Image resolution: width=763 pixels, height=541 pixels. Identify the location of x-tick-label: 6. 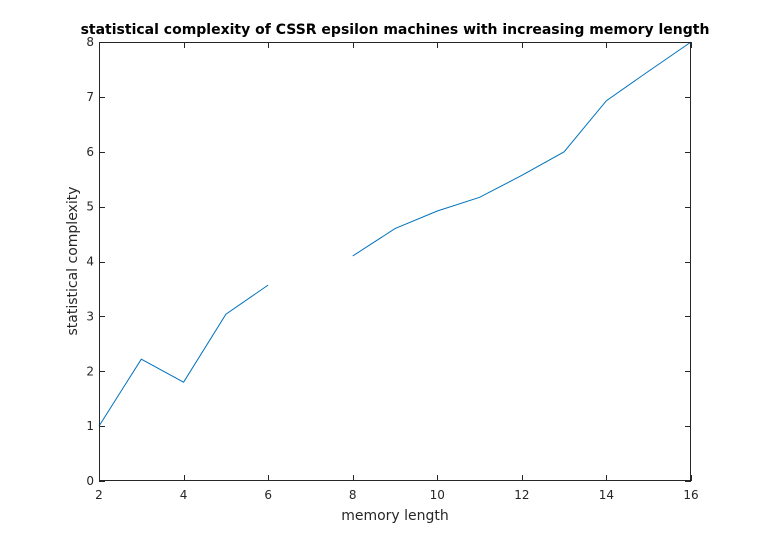
(268, 495).